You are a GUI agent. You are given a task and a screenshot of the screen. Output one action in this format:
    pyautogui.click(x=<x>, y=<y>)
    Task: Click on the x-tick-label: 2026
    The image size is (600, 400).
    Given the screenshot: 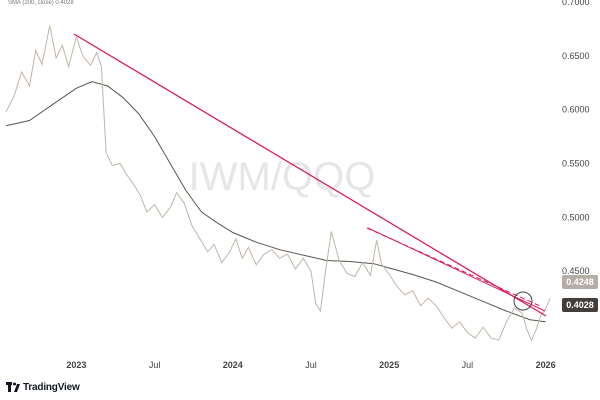 What is the action you would take?
    pyautogui.click(x=546, y=365)
    